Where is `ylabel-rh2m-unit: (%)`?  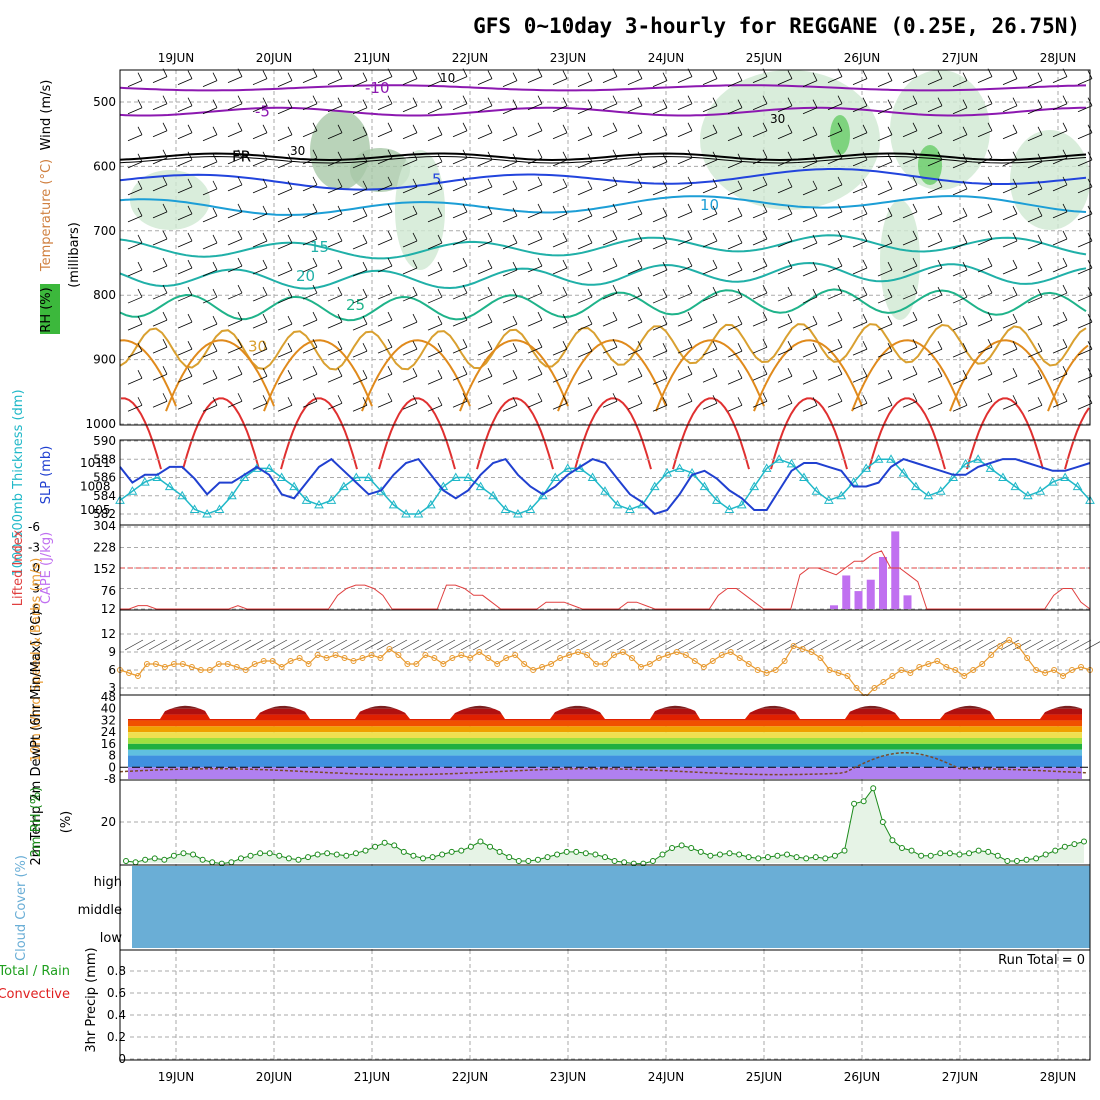 ylabel-rh2m-unit: (%) is located at coordinates (66, 822).